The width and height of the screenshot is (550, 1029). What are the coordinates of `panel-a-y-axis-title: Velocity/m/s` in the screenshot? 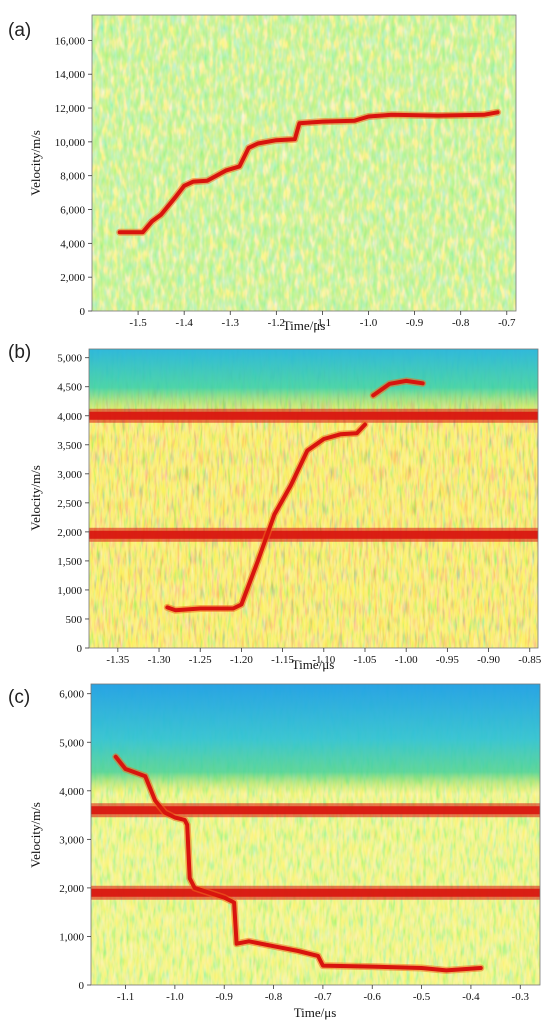 It's located at (35, 163).